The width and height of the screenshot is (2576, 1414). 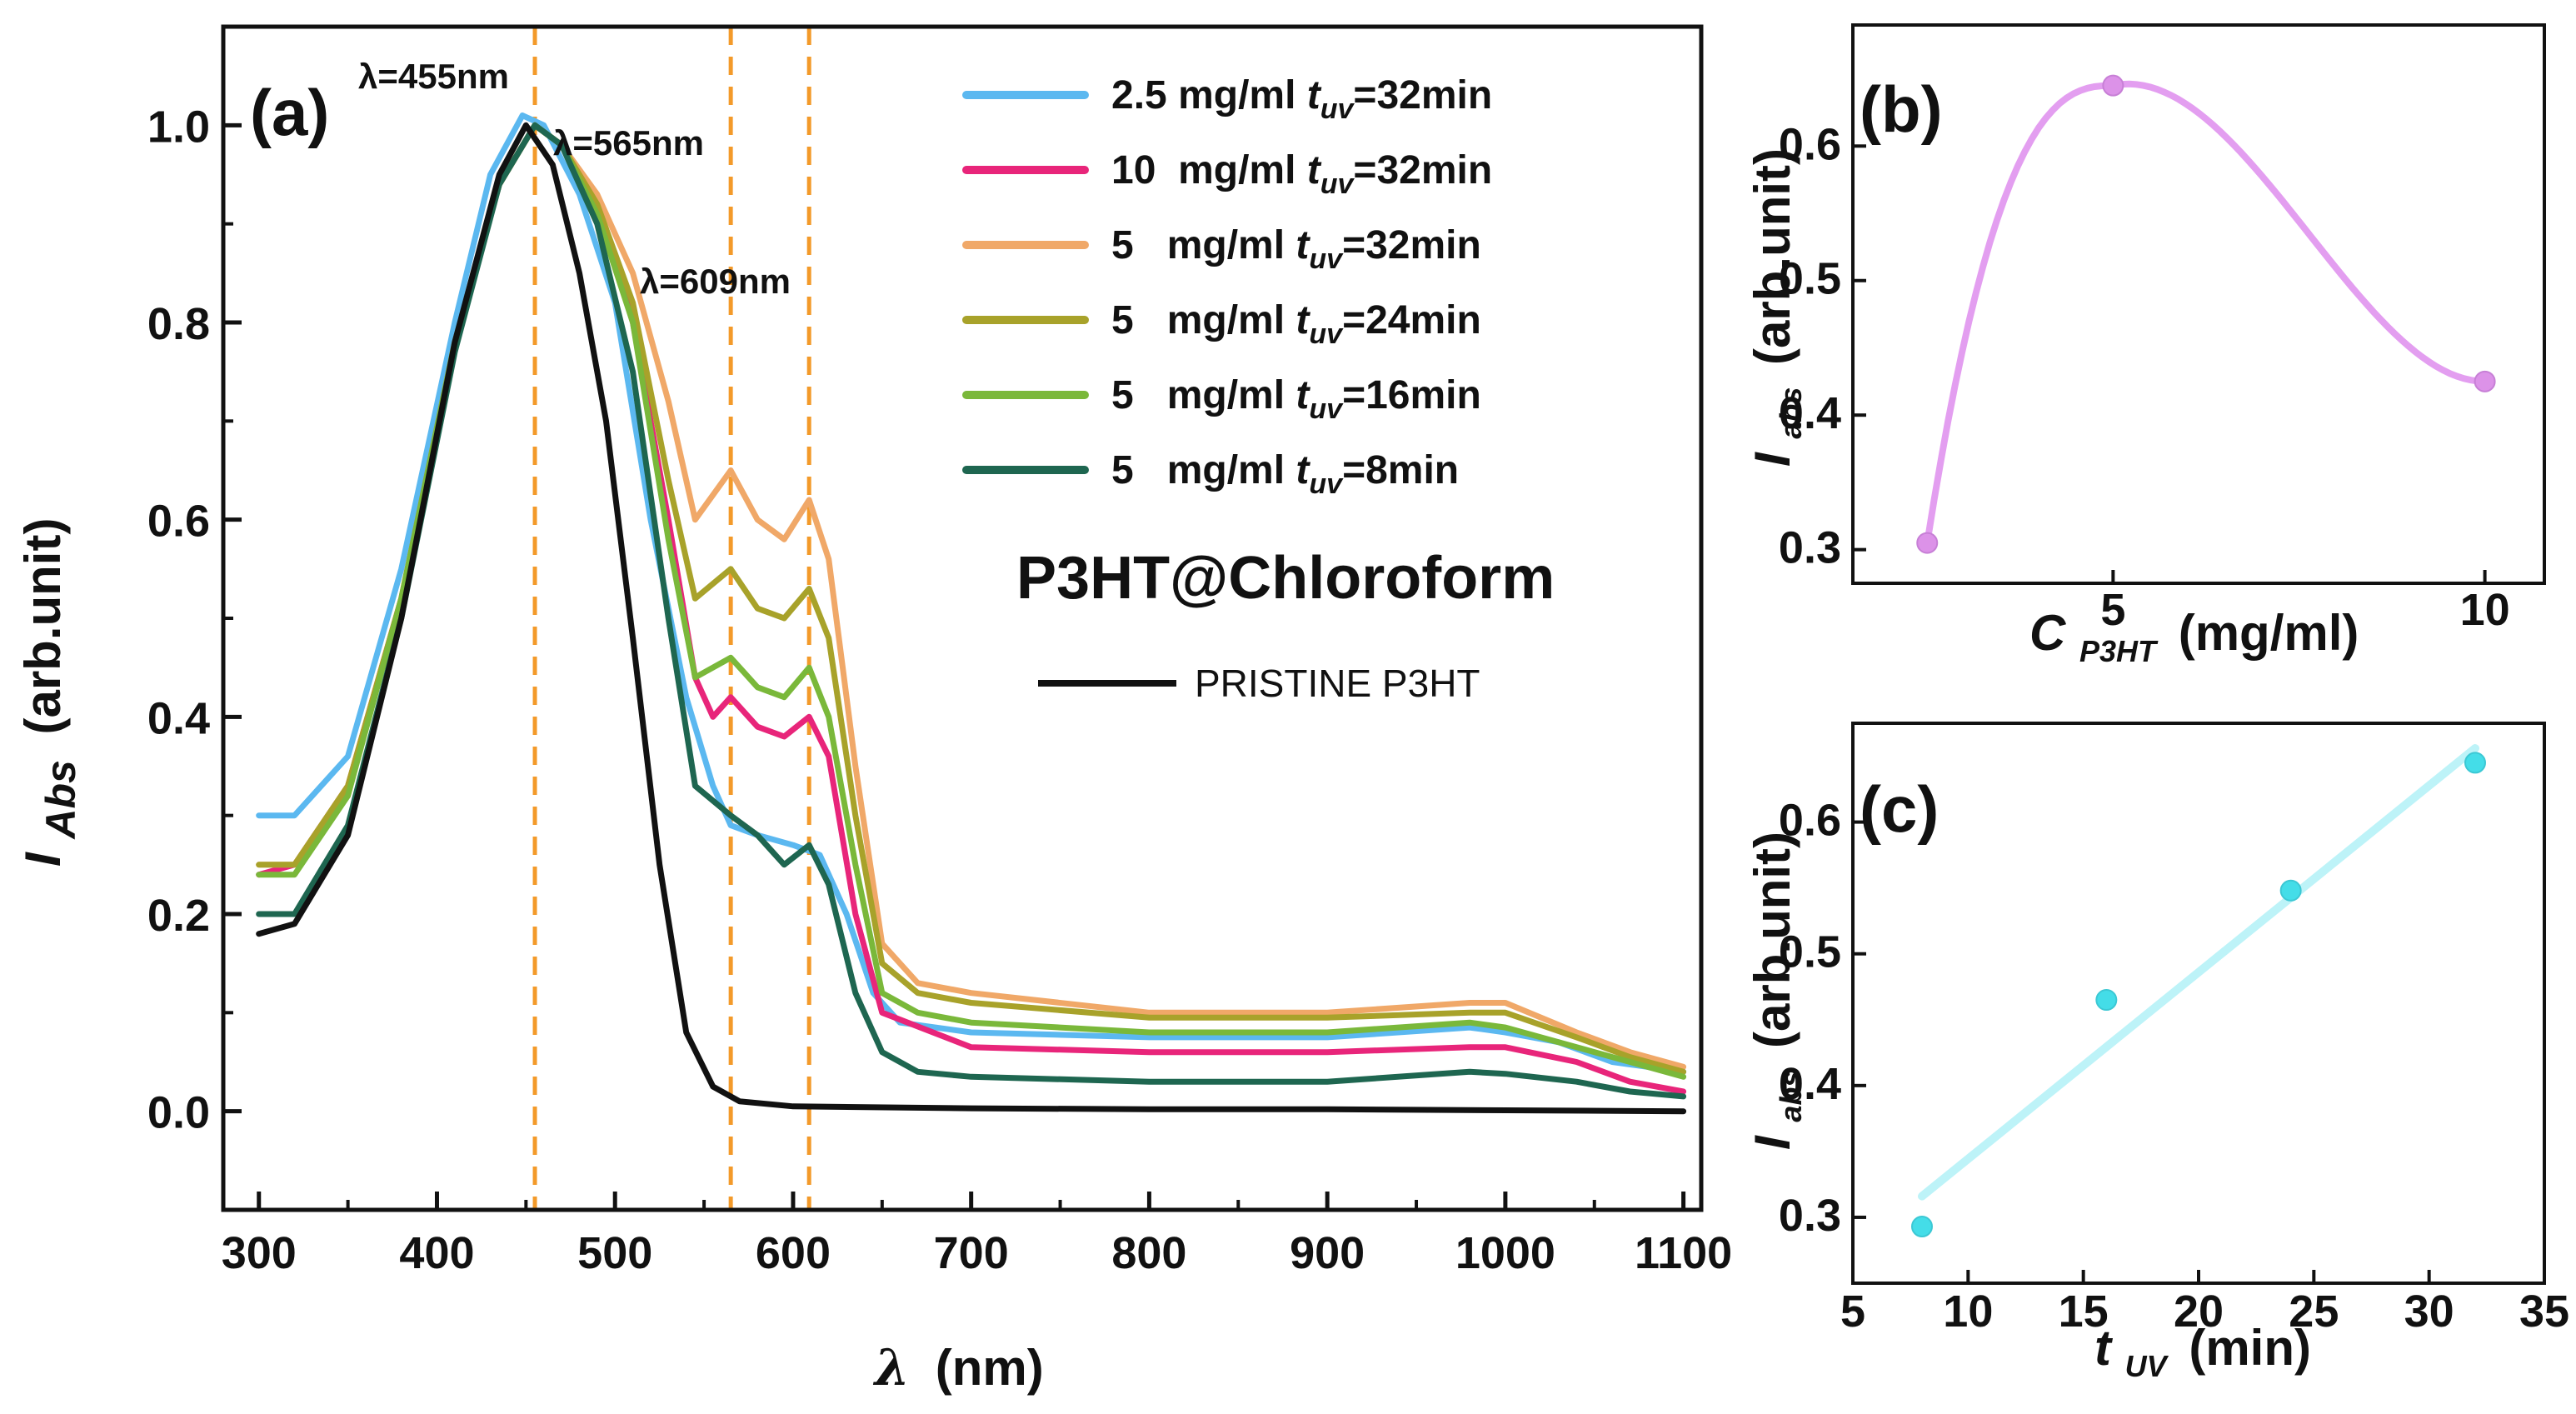 I want to click on panel-c-xlabel: t UV (min), so click(x=2202, y=1354).